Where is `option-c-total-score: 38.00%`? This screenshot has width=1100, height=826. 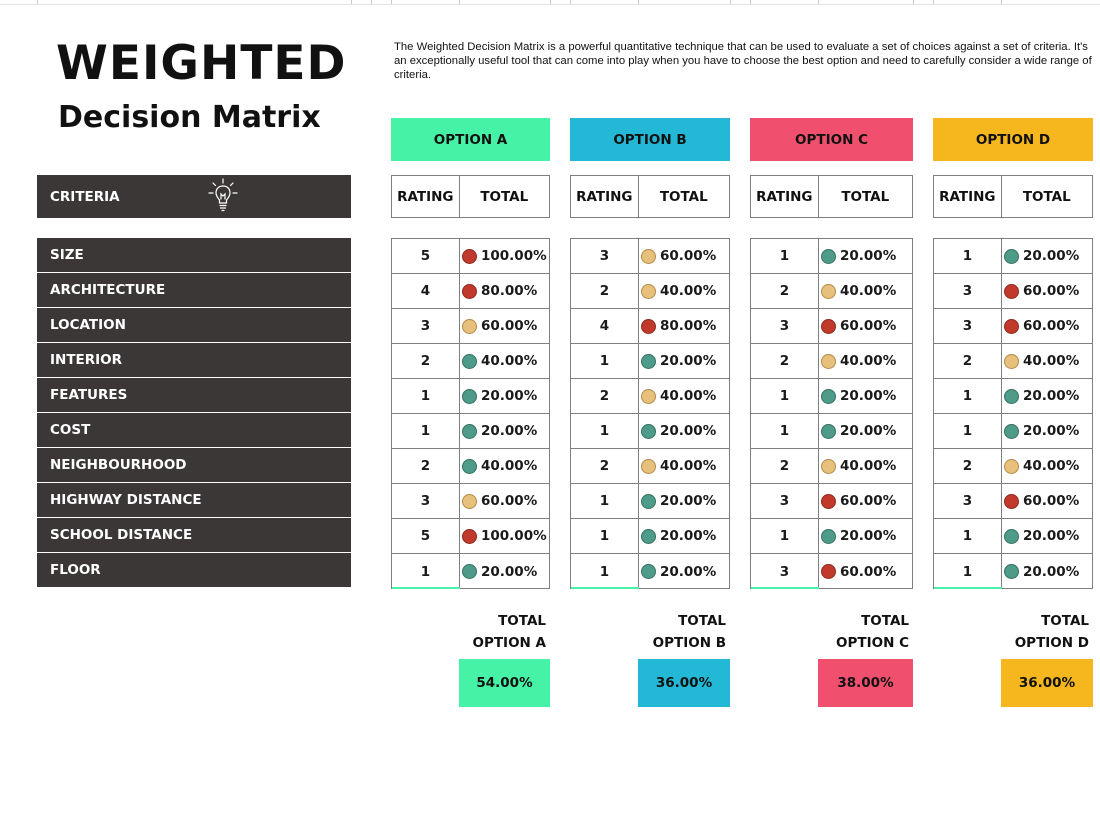 option-c-total-score: 38.00% is located at coordinates (865, 683).